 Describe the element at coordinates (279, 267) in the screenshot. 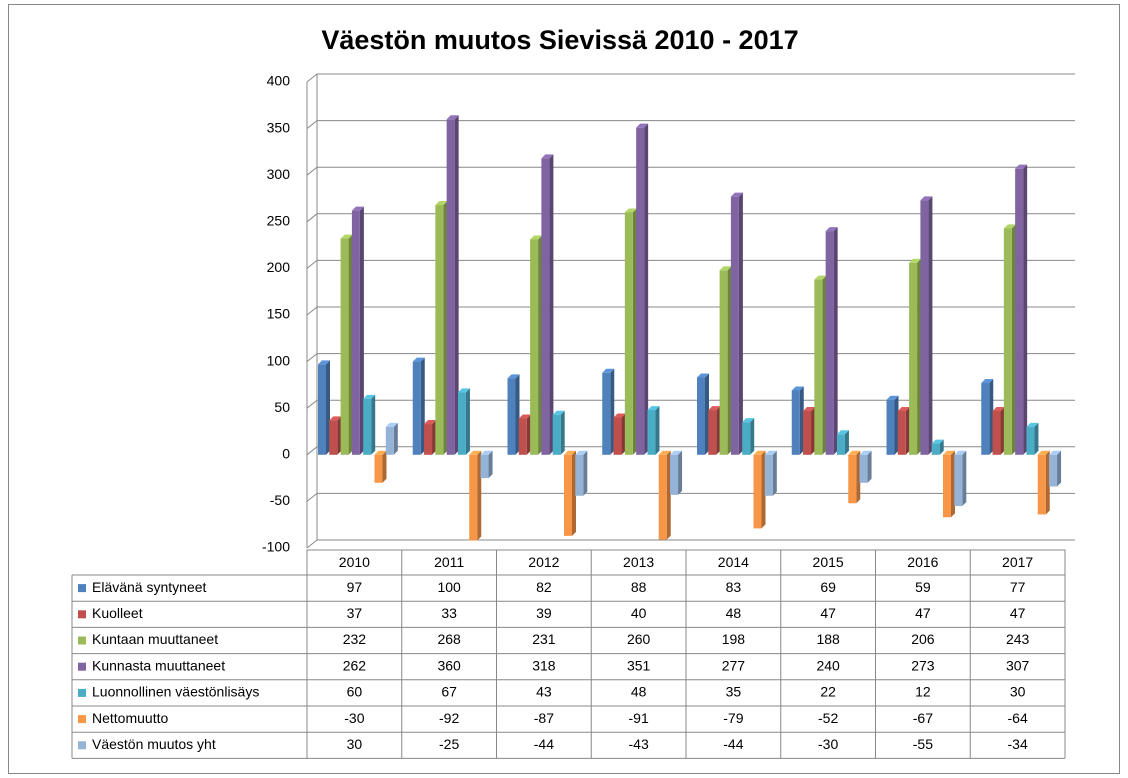

I see `y-tick-label: 200` at that location.